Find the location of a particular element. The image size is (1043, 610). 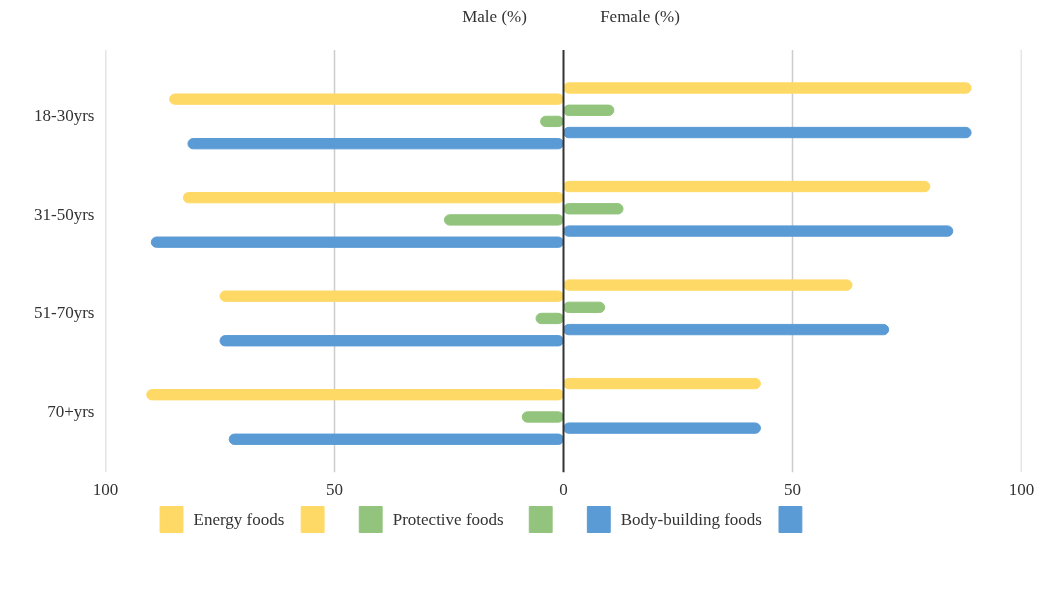

legend-label: Energy foods is located at coordinates (239, 519).